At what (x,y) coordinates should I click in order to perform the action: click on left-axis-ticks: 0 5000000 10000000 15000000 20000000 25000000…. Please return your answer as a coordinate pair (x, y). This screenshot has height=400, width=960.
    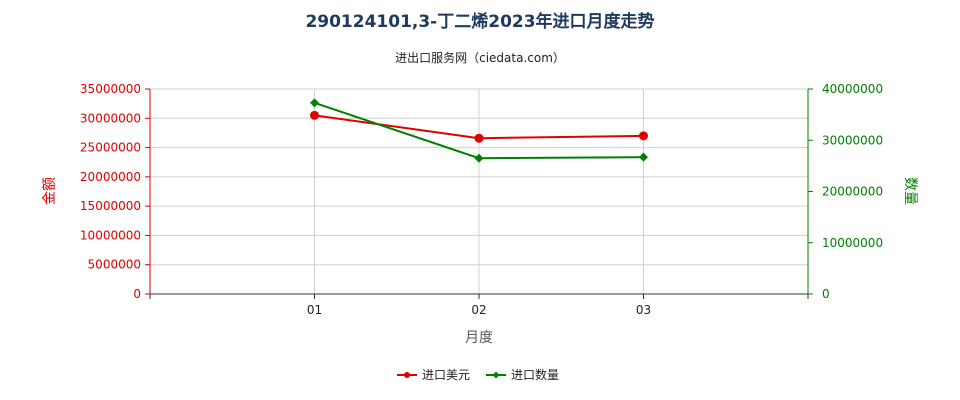
    Looking at the image, I should click on (115, 191).